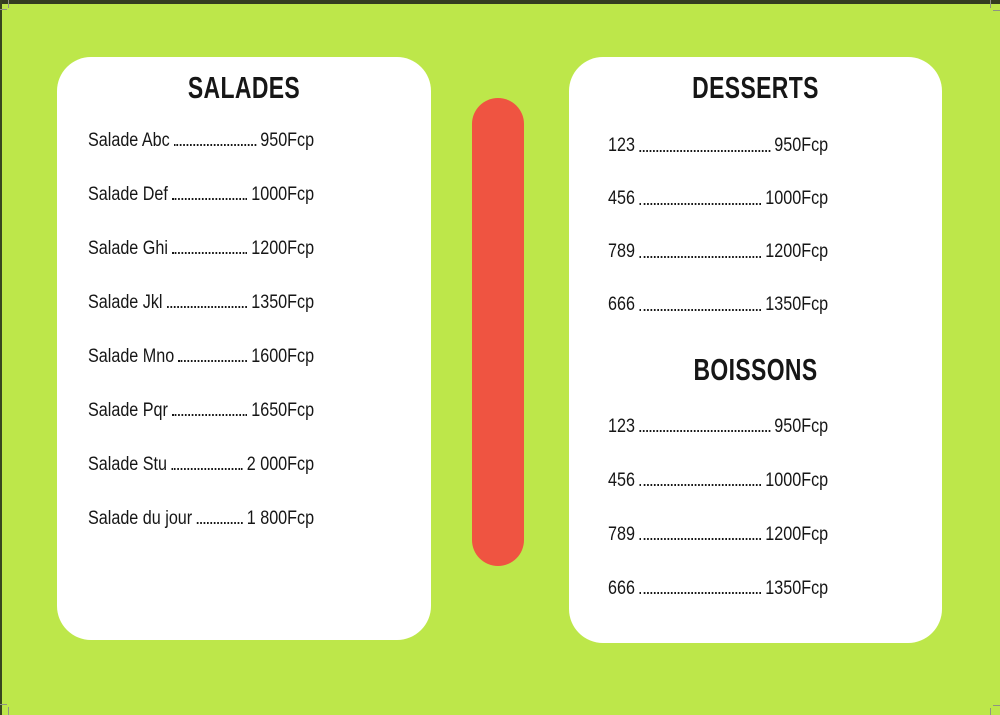 Image resolution: width=1000 pixels, height=715 pixels. What do you see at coordinates (244, 87) in the screenshot?
I see `salades-title: SALADES` at bounding box center [244, 87].